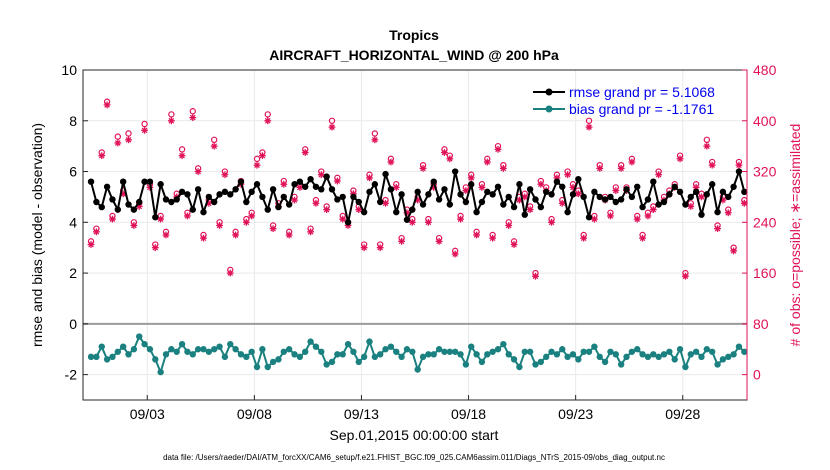  Describe the element at coordinates (575, 414) in the screenshot. I see `x-tick-label: 09/23` at that location.